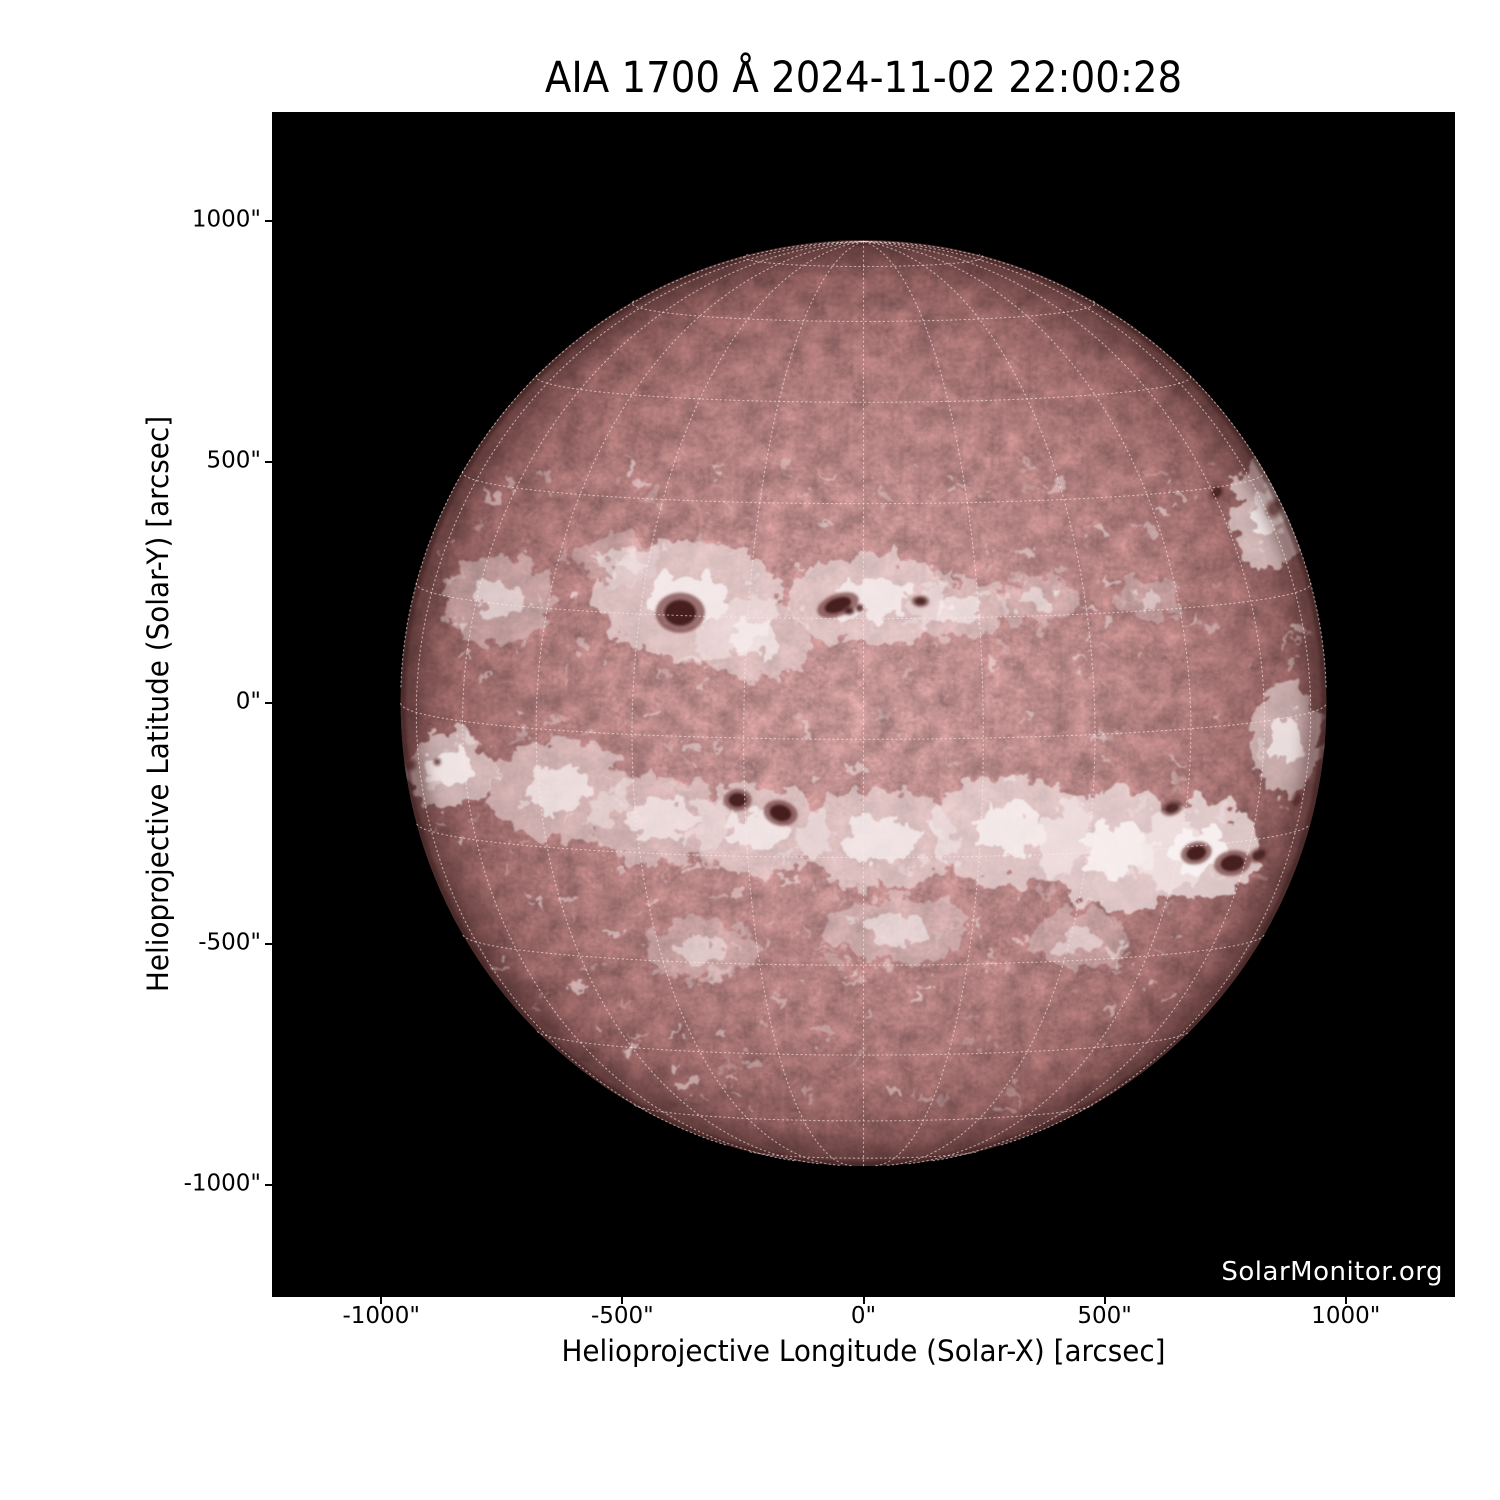  I want to click on figure-title: AIA 1700 Å 2024-11-02 22:00:28, so click(863, 78).